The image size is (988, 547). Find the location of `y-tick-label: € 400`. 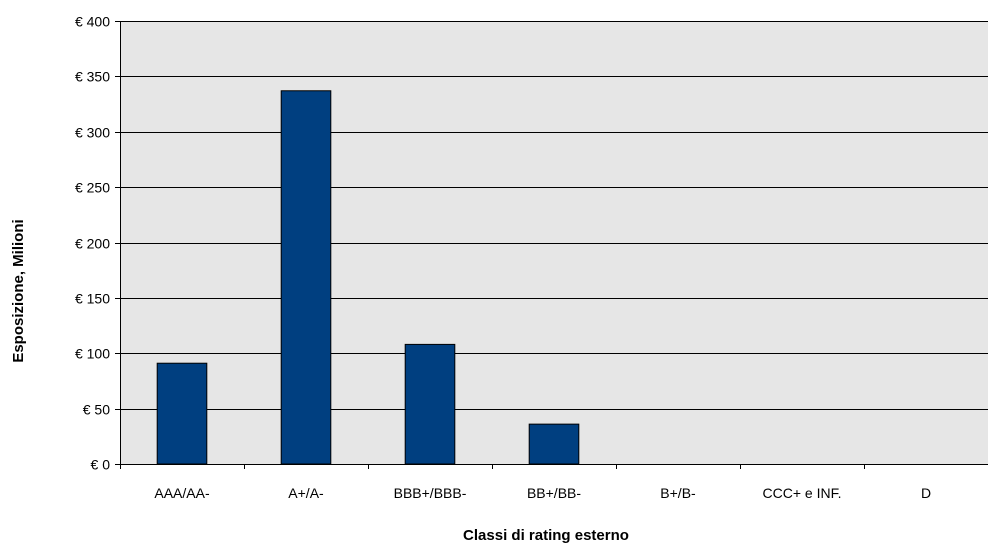

y-tick-label: € 400 is located at coordinates (92, 22).